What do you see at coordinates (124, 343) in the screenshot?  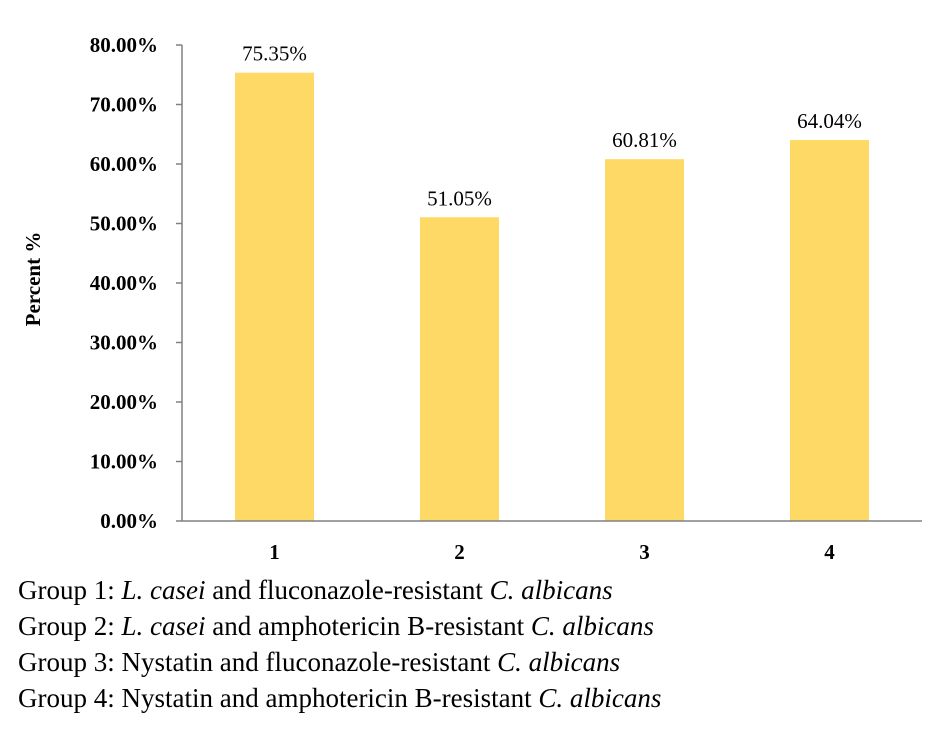 I see `y-tick-label: 30.00%` at bounding box center [124, 343].